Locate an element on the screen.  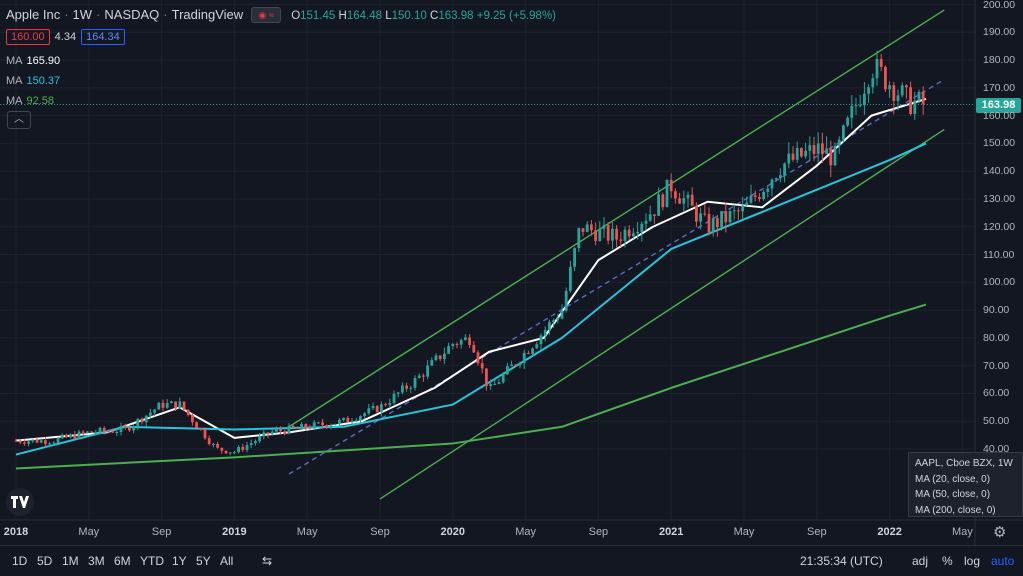
trade-row: 160.00 4.34 164.34 is located at coordinates (65, 37).